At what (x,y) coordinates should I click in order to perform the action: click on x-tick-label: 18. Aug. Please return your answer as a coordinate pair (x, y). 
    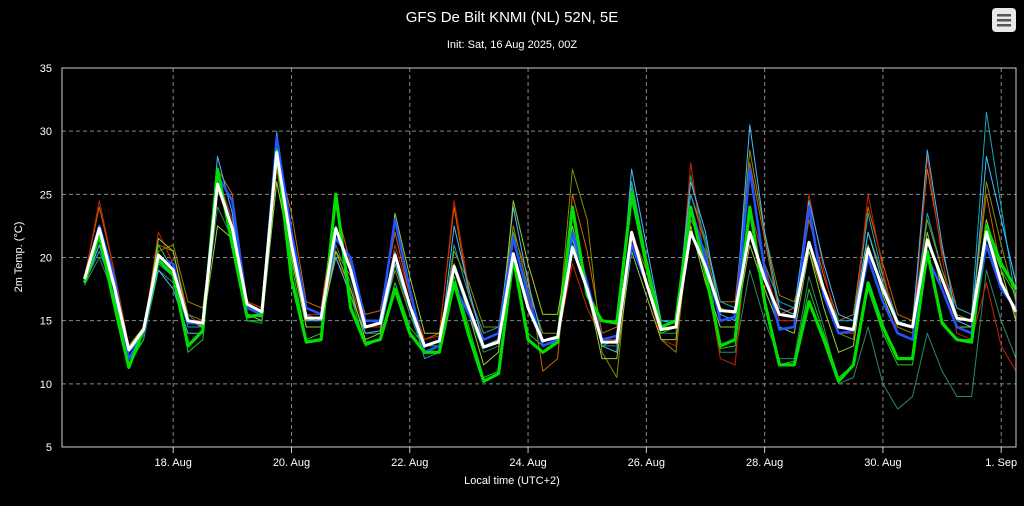
    Looking at the image, I should click on (173, 463).